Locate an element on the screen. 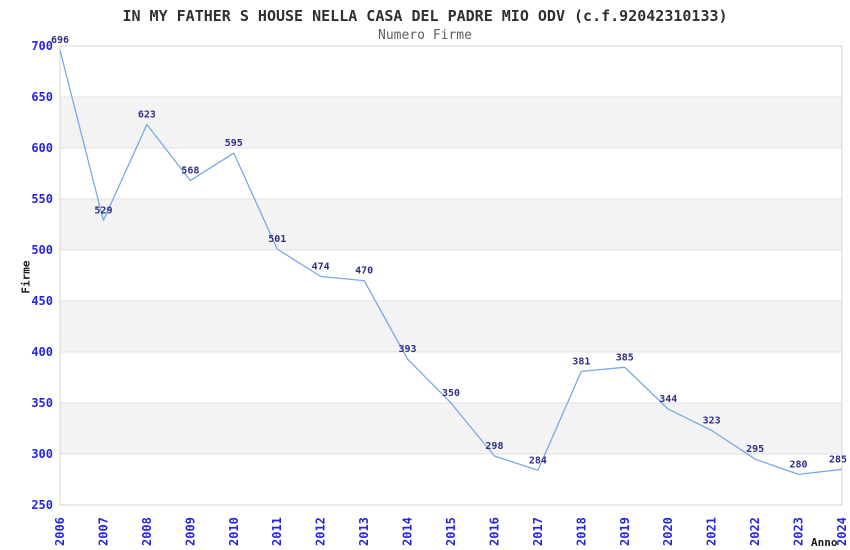  y-tick-label: 700 is located at coordinates (42, 46).